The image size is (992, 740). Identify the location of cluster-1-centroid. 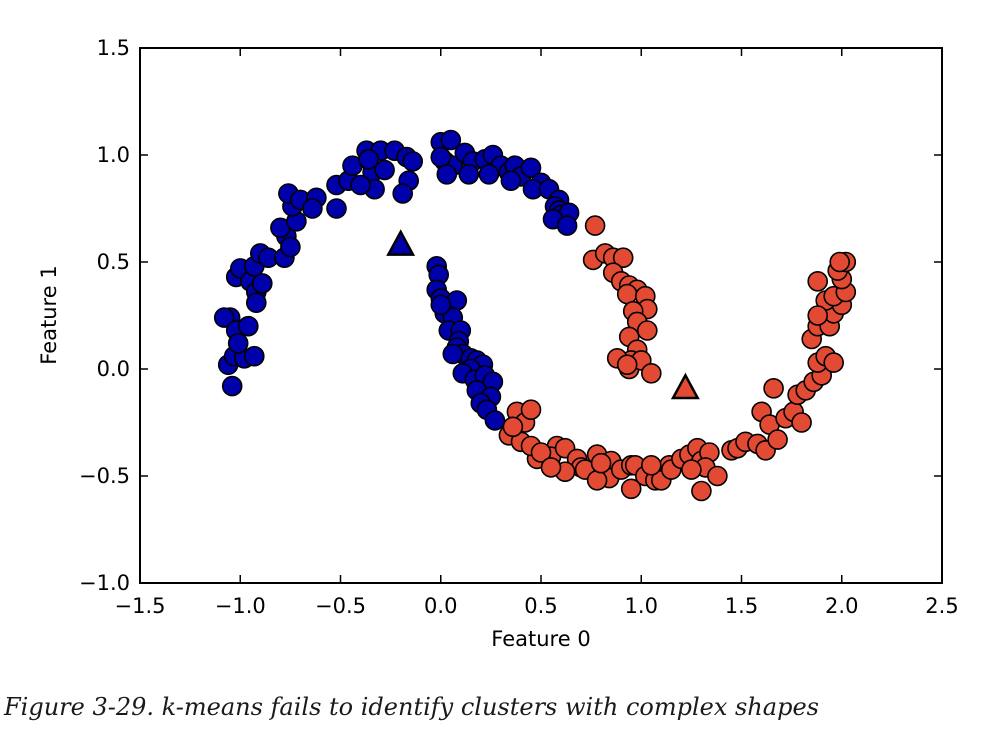
(685, 386).